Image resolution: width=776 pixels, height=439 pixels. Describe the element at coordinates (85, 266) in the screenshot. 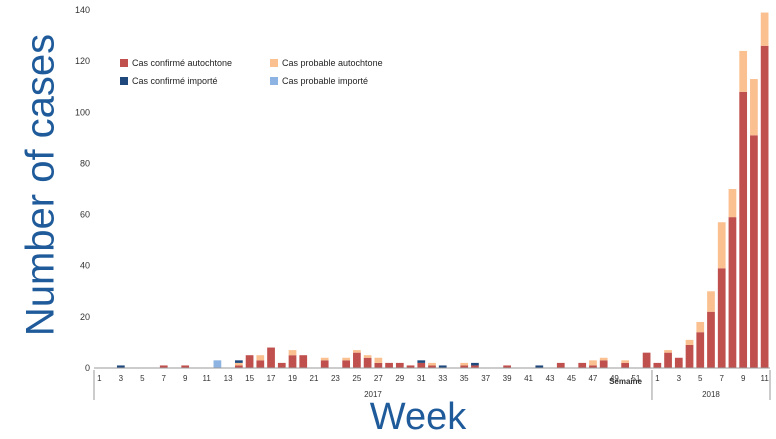

I see `y-tick-label: 40` at that location.